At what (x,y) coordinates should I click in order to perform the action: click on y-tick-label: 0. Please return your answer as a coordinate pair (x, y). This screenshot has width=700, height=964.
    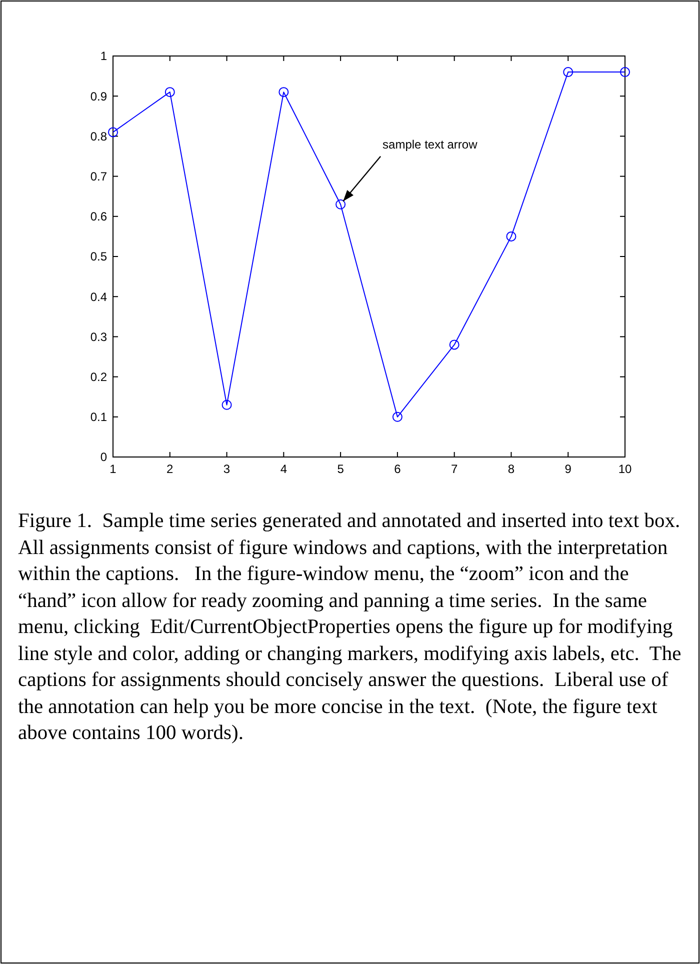
    Looking at the image, I should click on (104, 457).